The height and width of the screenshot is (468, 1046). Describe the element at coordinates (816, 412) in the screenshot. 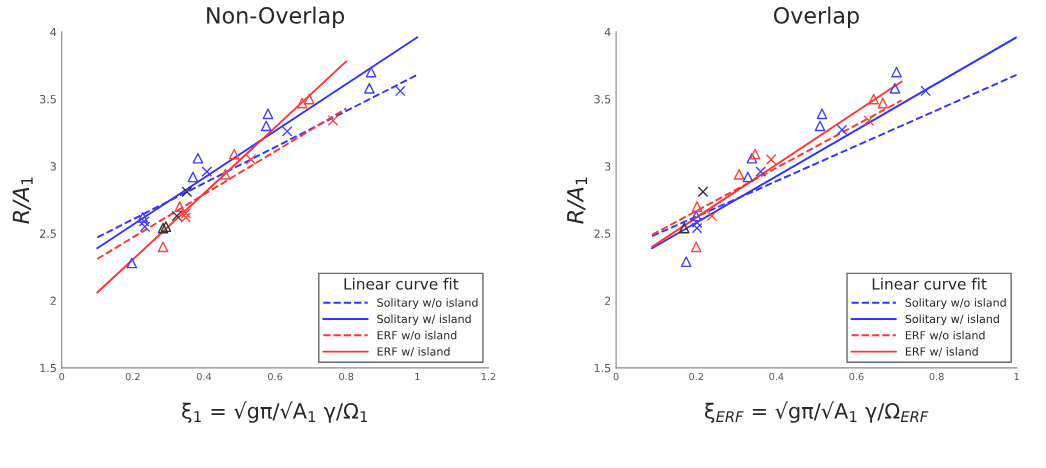

I see `x-axis-title: ξ$_{ERF}$ = √gπ/√A$_{1}$ γ/Ω$_{ERF}$` at that location.